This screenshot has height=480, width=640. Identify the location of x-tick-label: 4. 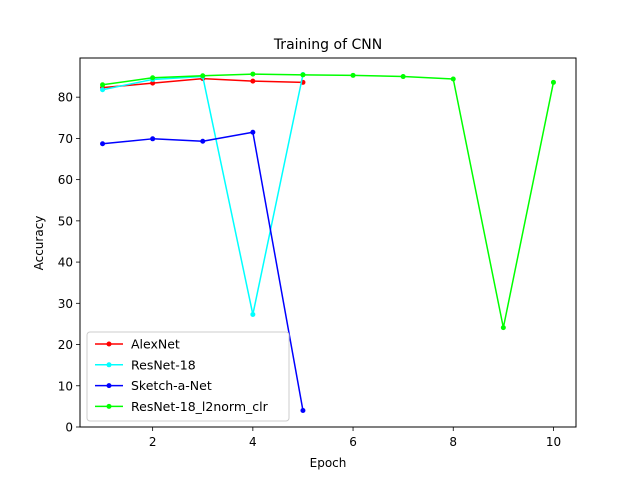
(253, 442).